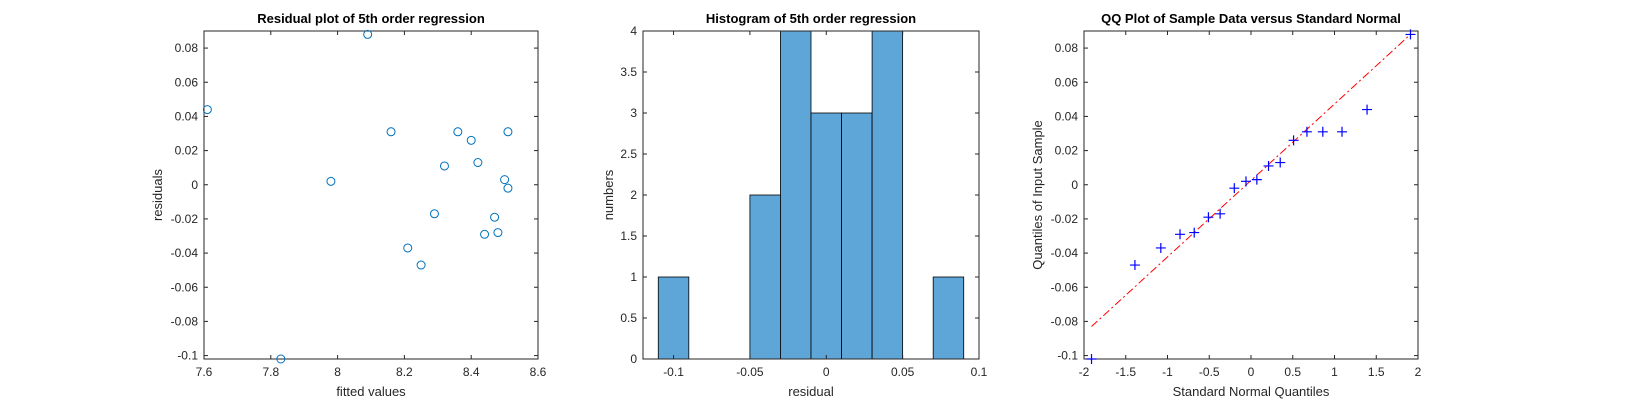 Image resolution: width=1629 pixels, height=420 pixels. What do you see at coordinates (1209, 372) in the screenshot?
I see `x-tick-label: -0.5` at bounding box center [1209, 372].